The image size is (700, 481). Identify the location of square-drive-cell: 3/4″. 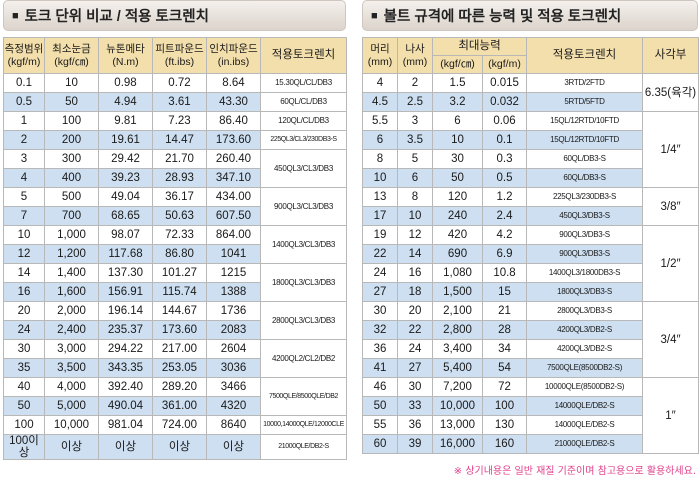
(671, 339).